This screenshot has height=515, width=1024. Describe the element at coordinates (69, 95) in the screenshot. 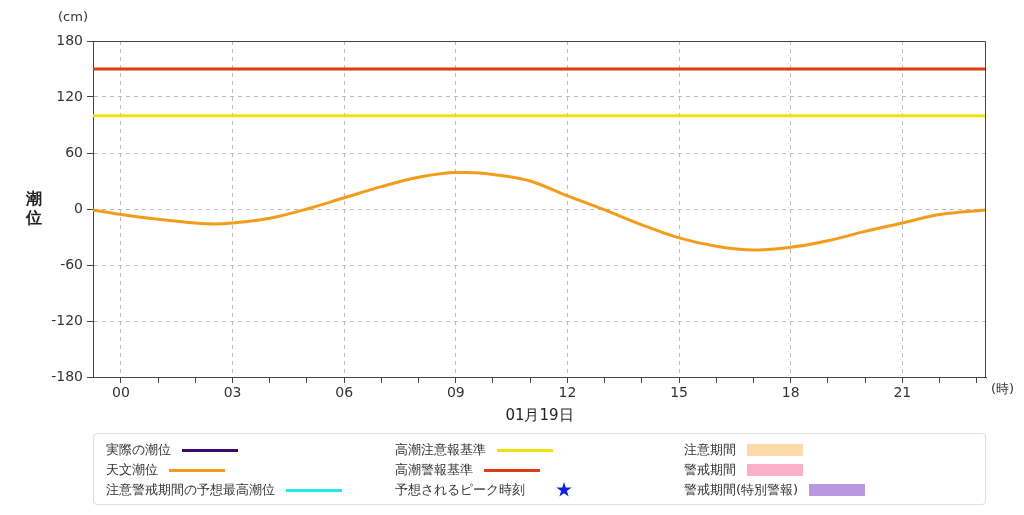

I see `y-tick-label: 120` at that location.